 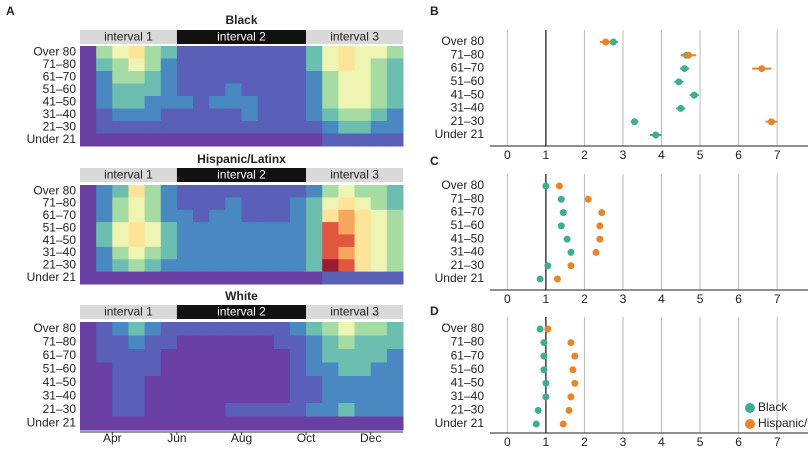 What do you see at coordinates (783, 423) in the screenshot?
I see `legend-label: Hispanic/Latinx` at bounding box center [783, 423].